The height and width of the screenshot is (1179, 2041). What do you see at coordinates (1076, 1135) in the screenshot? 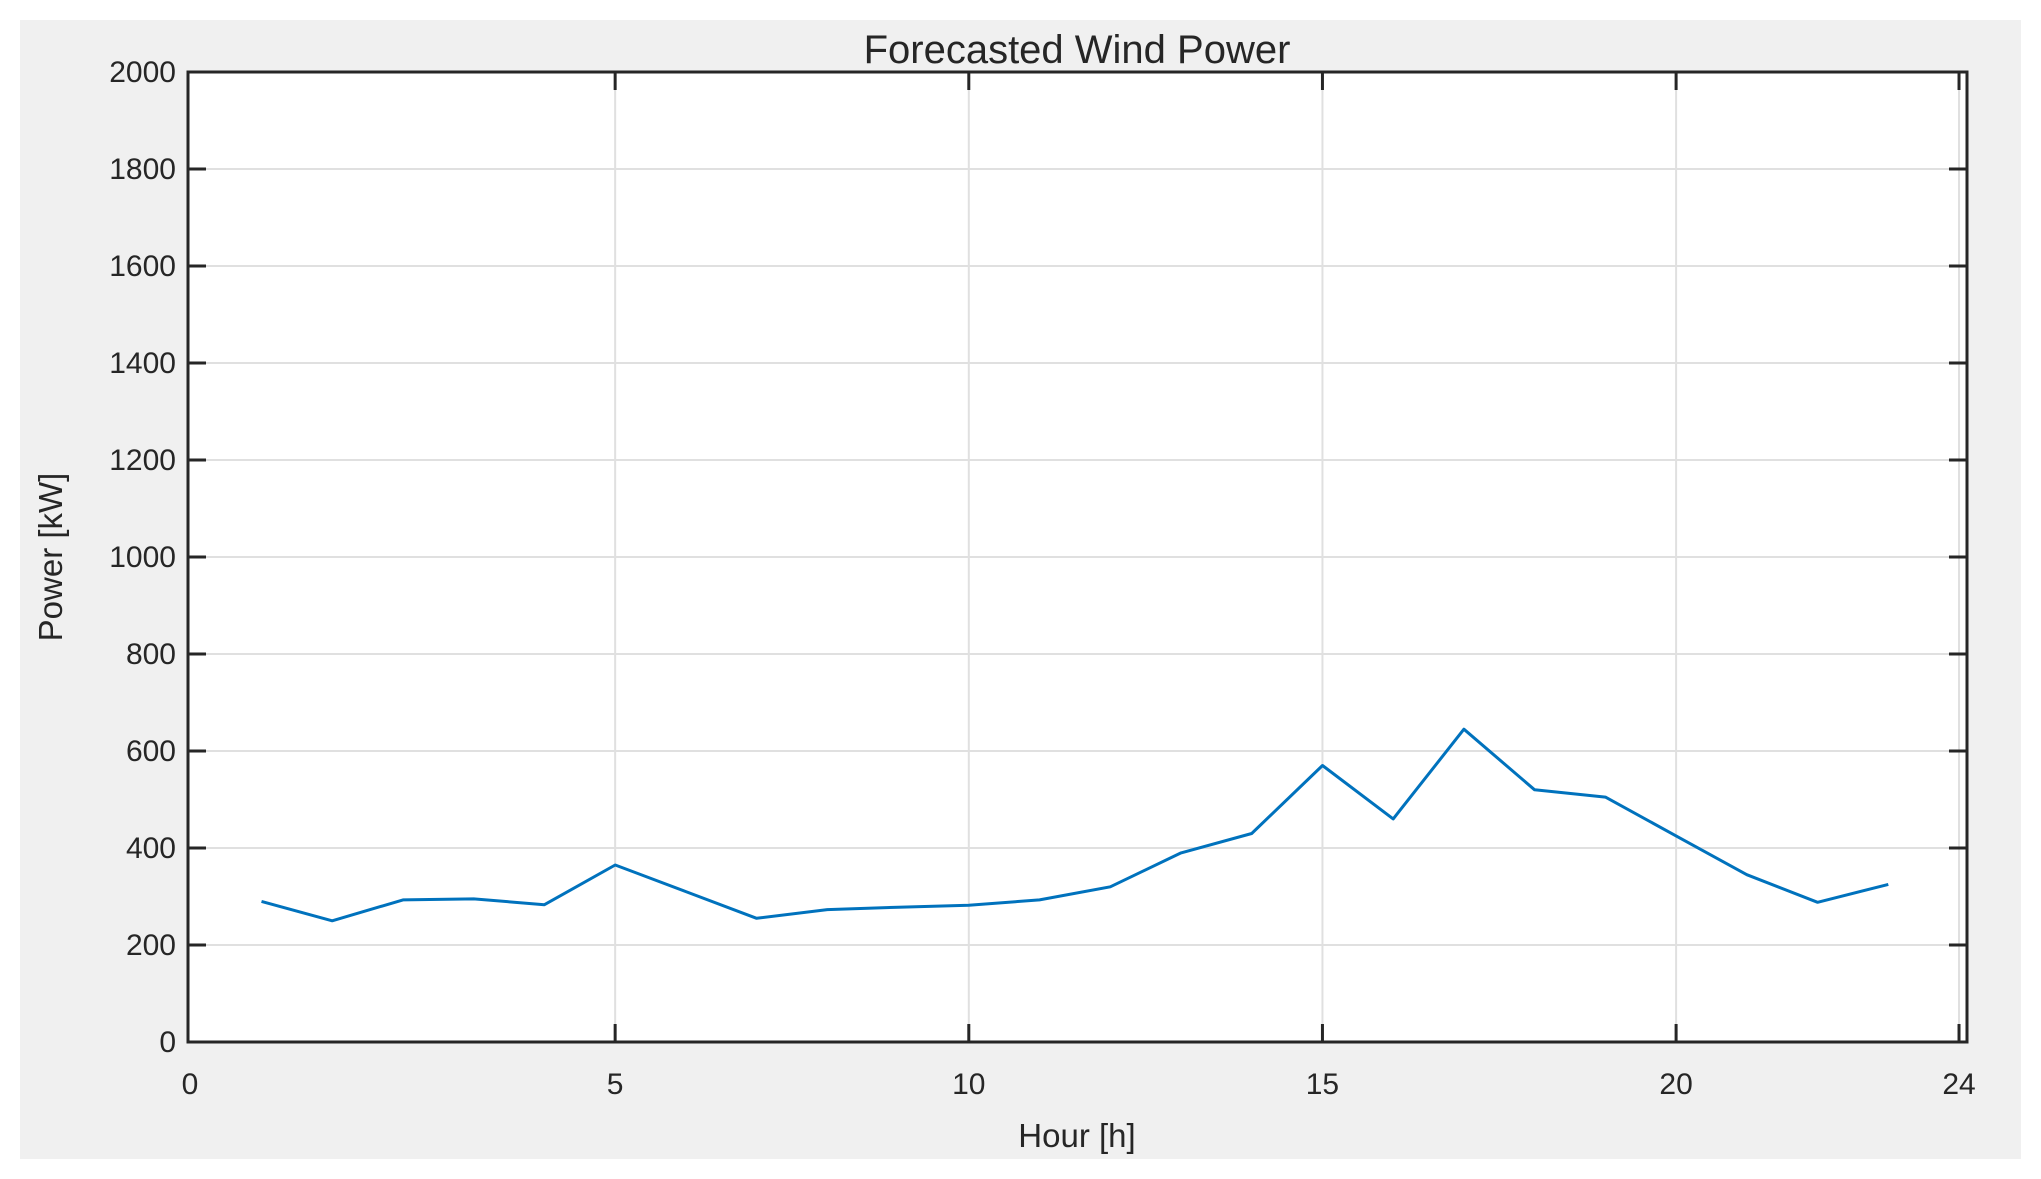
I see `x-axis-label: Hour [h]` at bounding box center [1076, 1135].